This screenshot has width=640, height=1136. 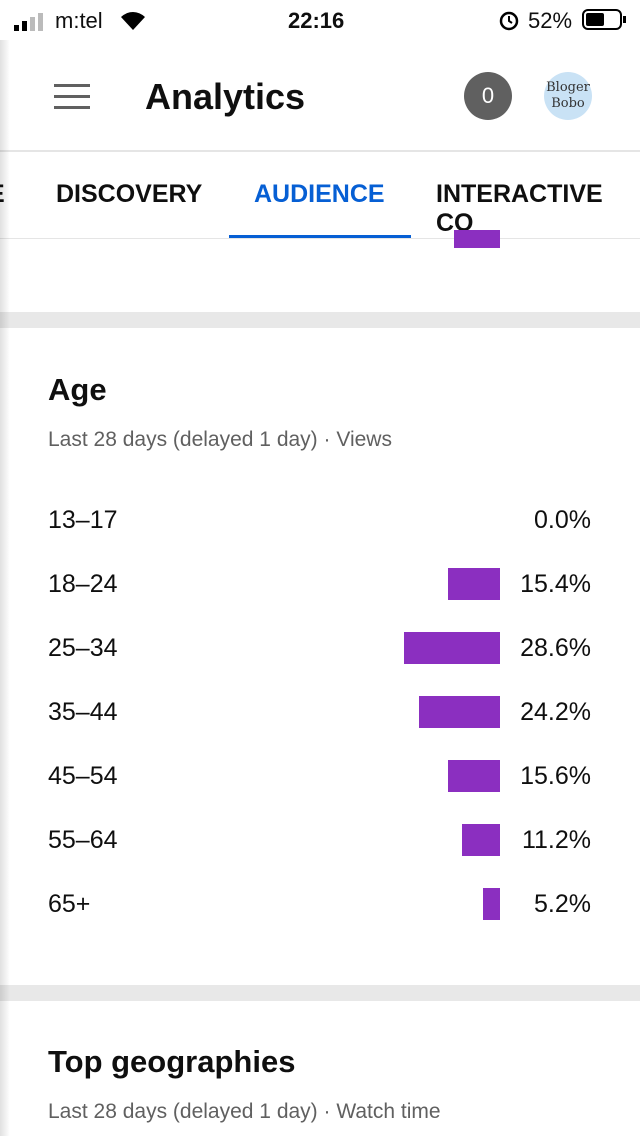 I want to click on value-label: 28.6%, so click(x=555, y=648).